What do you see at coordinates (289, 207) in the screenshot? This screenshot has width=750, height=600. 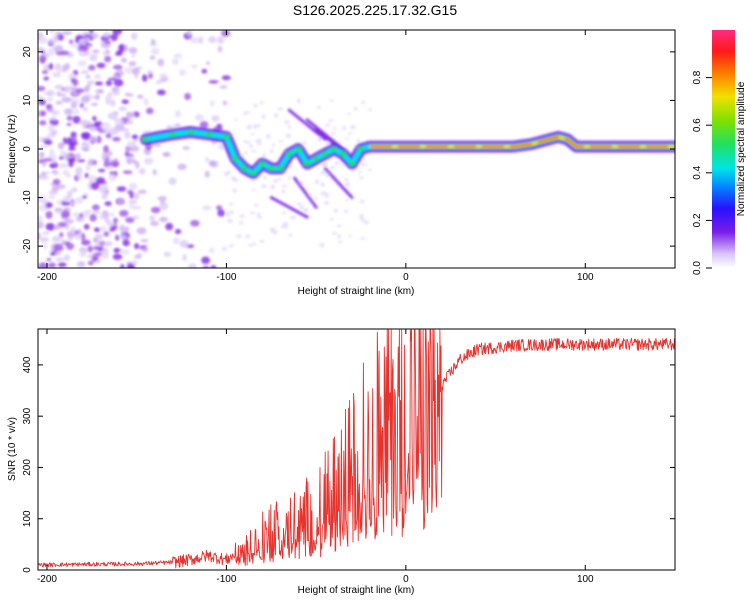 I see `signal-streak` at bounding box center [289, 207].